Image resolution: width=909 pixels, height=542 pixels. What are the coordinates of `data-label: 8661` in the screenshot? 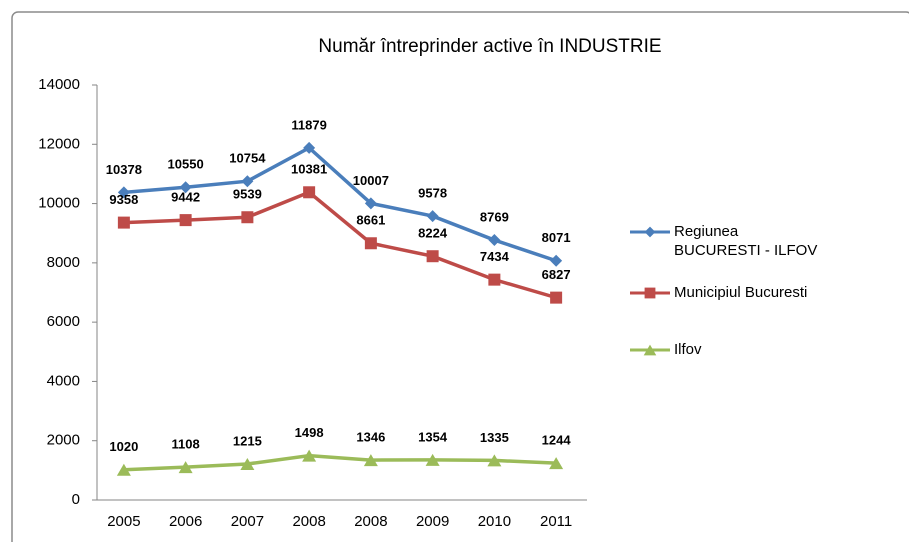 It's located at (370, 220).